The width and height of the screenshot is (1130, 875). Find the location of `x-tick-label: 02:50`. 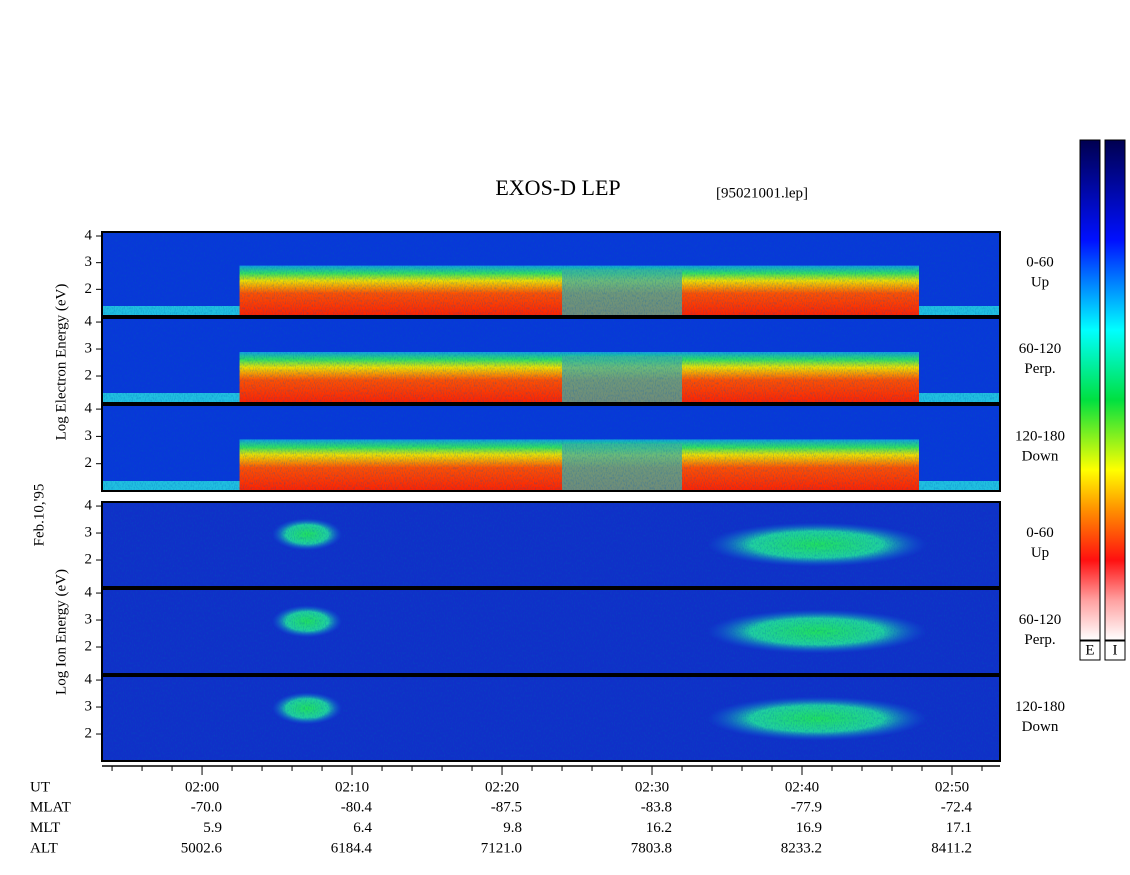

x-tick-label: 02:50 is located at coordinates (952, 787).